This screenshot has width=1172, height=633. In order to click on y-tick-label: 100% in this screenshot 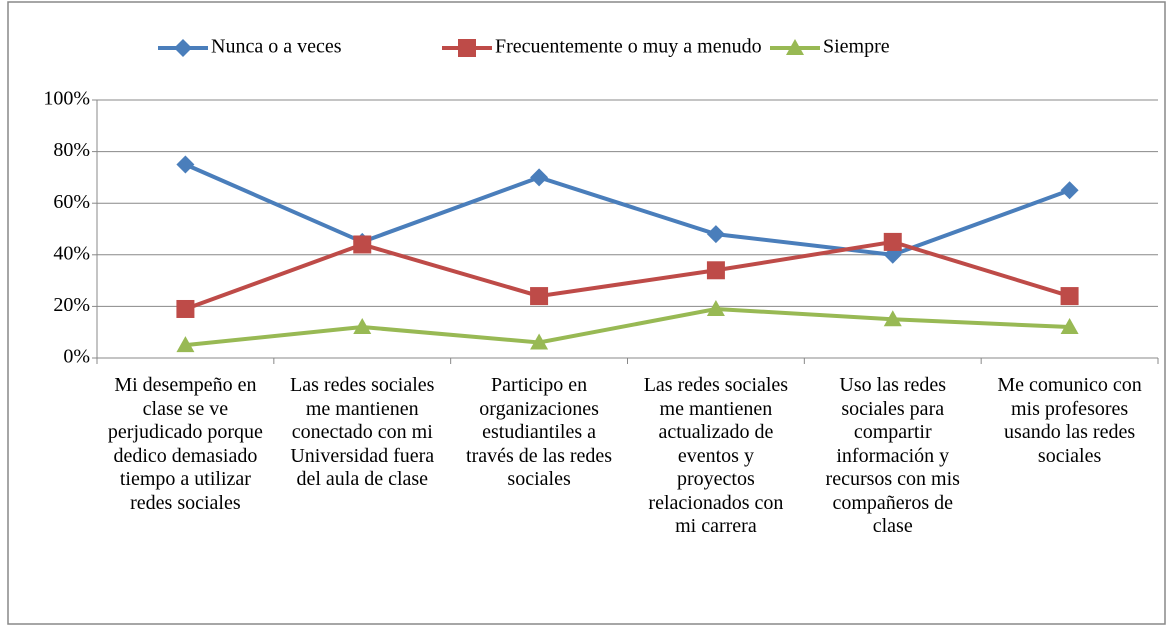, I will do `click(66, 99)`.